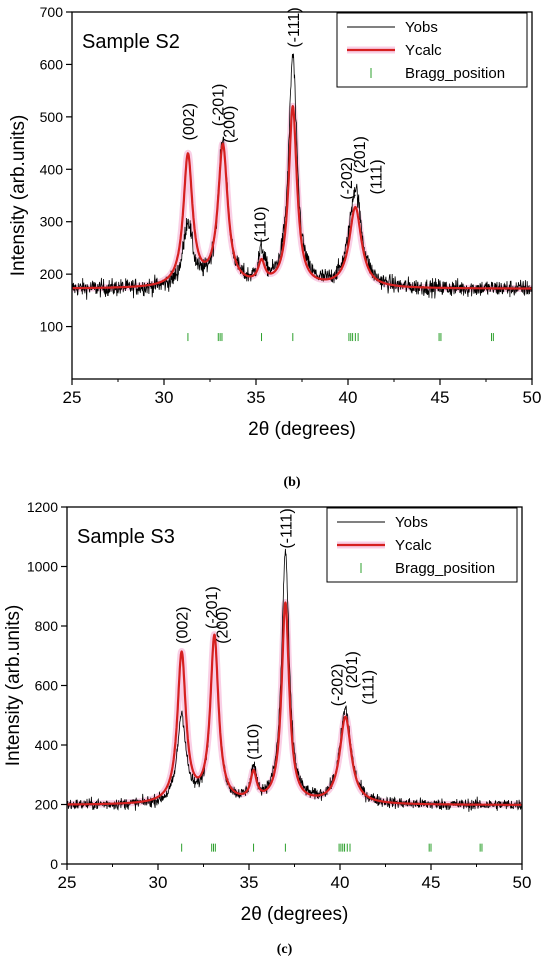 The width and height of the screenshot is (550, 969). What do you see at coordinates (47, 626) in the screenshot?
I see `y-tick-label: 800` at bounding box center [47, 626].